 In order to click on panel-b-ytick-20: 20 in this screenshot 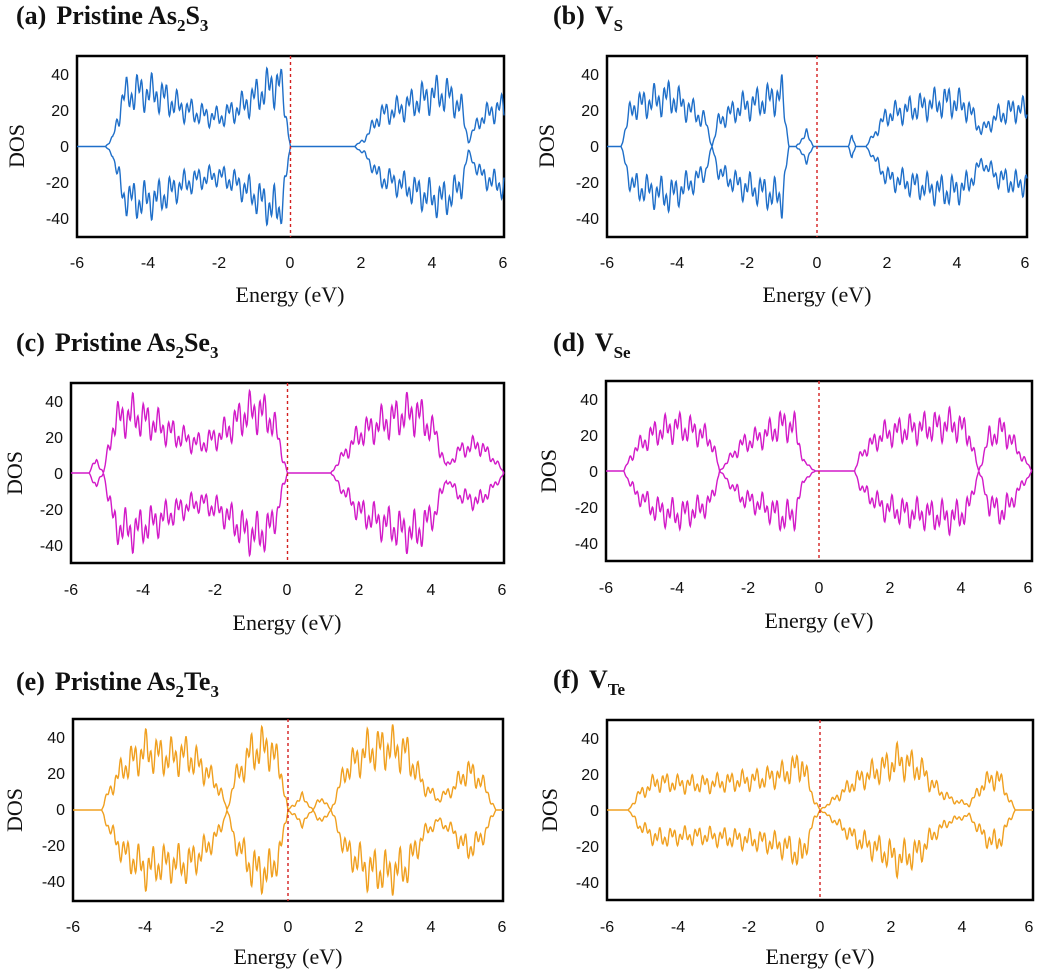, I will do `click(590, 111)`.